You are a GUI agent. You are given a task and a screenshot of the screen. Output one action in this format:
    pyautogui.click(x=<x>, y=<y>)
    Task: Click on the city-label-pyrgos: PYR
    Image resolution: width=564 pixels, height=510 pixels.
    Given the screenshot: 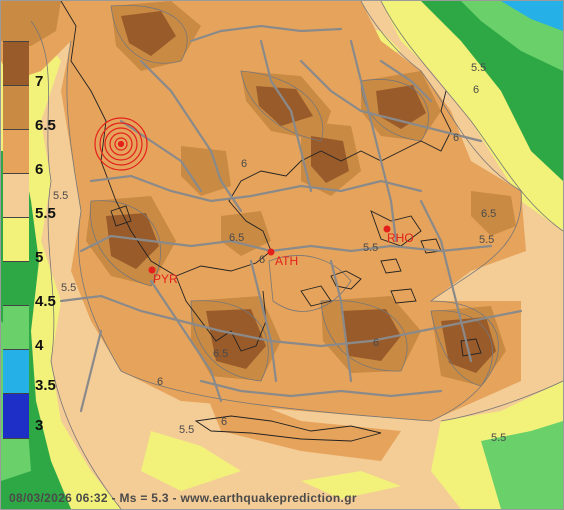 What is the action you would take?
    pyautogui.click(x=165, y=279)
    